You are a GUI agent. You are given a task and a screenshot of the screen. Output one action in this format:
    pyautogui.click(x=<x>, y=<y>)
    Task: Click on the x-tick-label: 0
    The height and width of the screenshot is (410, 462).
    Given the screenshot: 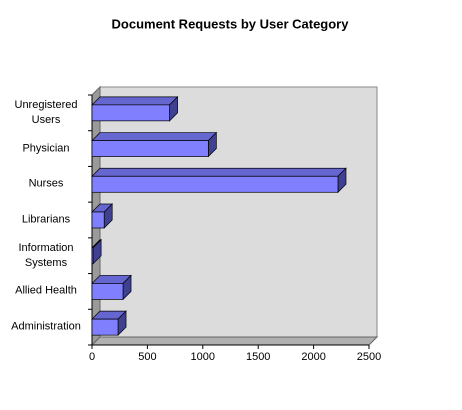 What is the action you would take?
    pyautogui.click(x=92, y=357)
    